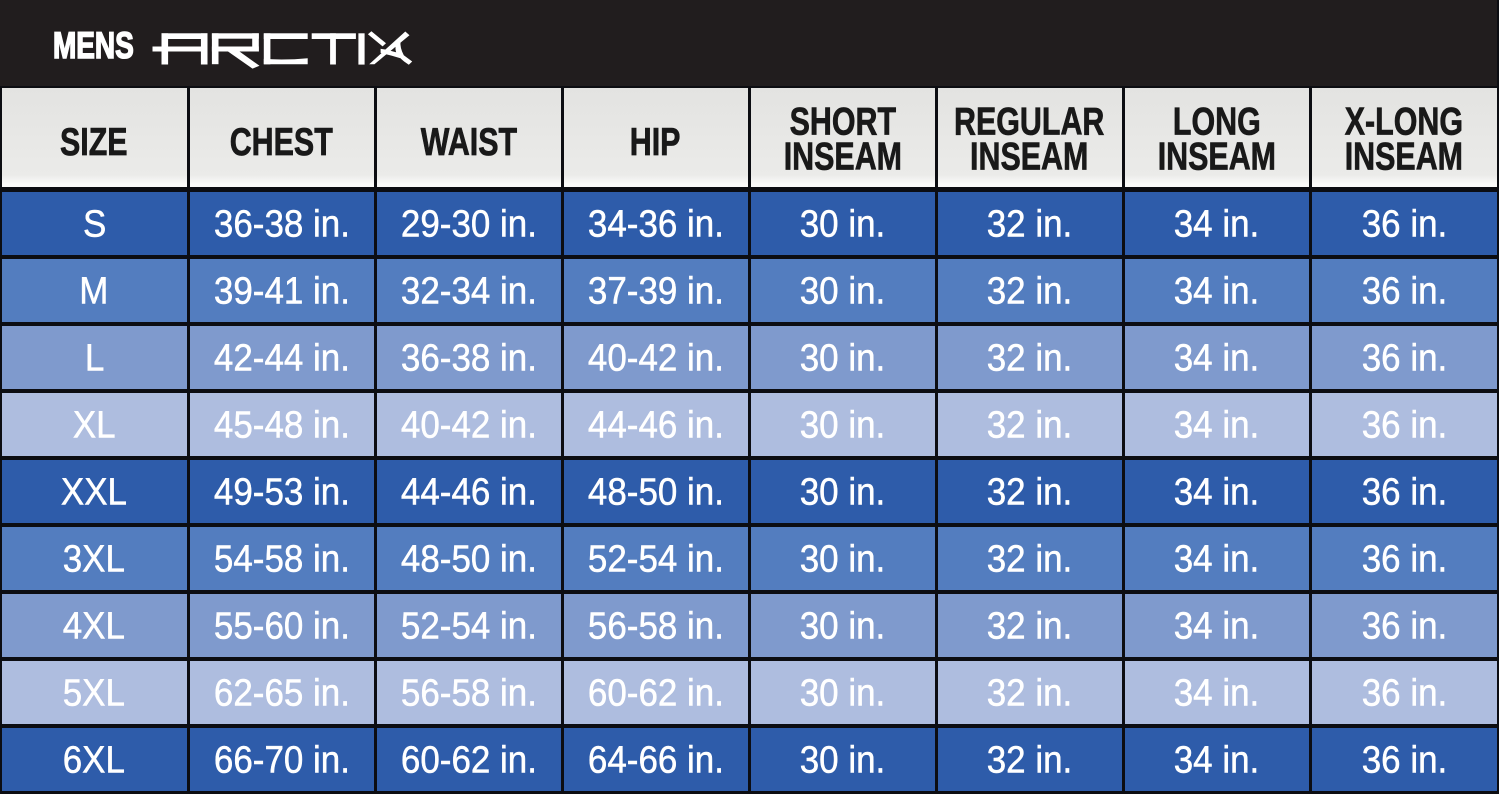 This screenshot has width=1500, height=795. Describe the element at coordinates (93, 45) in the screenshot. I see `svg-text: MENS` at that location.